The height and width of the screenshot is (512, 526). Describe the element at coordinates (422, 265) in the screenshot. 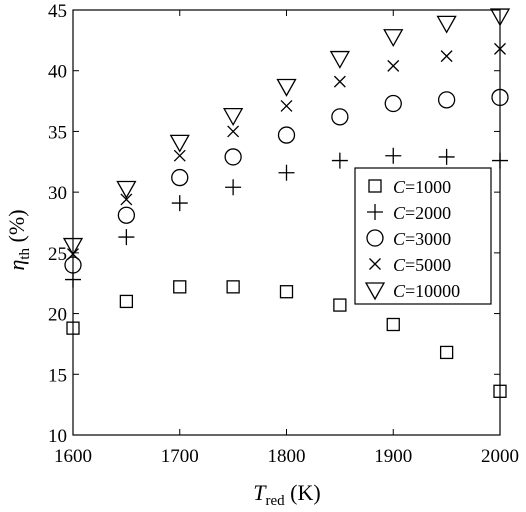

I see `legend-label-5000: C=5000` at that location.